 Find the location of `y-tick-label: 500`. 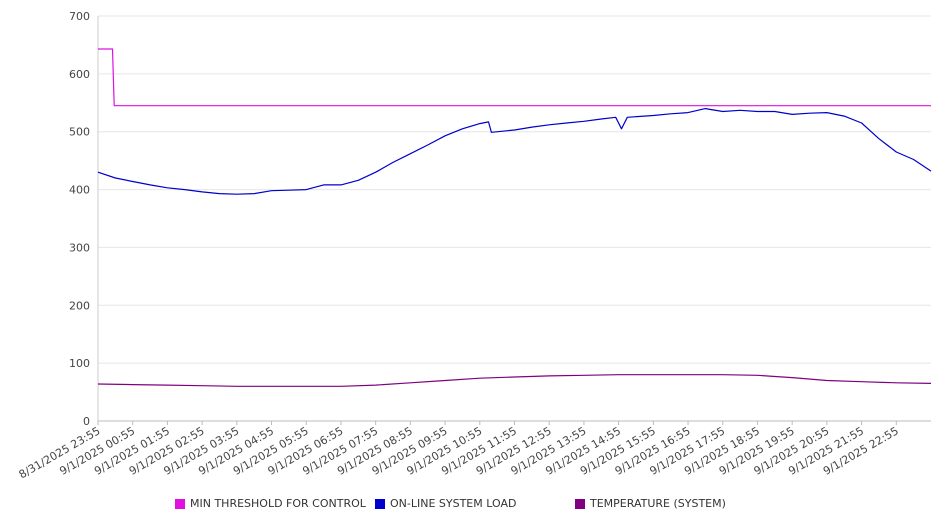

y-tick-label: 500 is located at coordinates (79, 132).